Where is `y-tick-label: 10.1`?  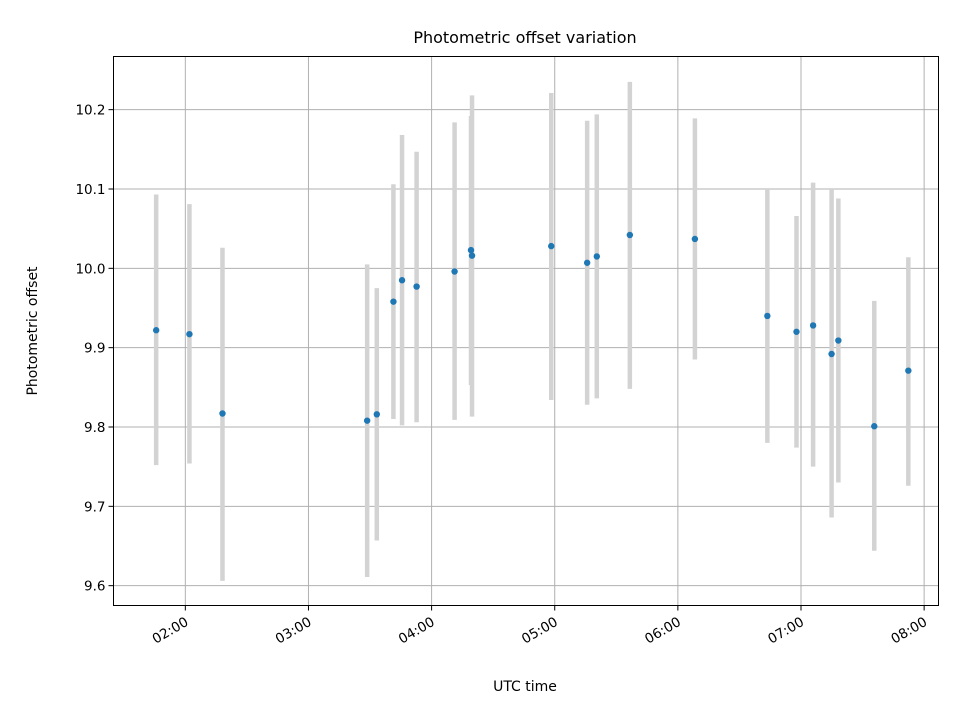 y-tick-label: 10.1 is located at coordinates (90, 190).